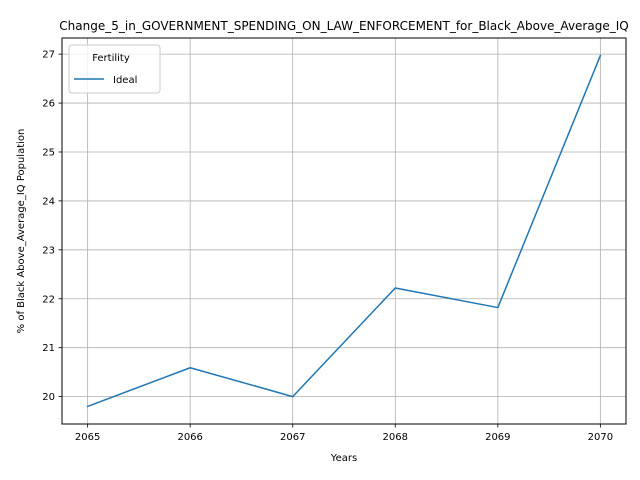 The height and width of the screenshot is (480, 640). Describe the element at coordinates (48, 348) in the screenshot. I see `y-tick-label: 21` at that location.